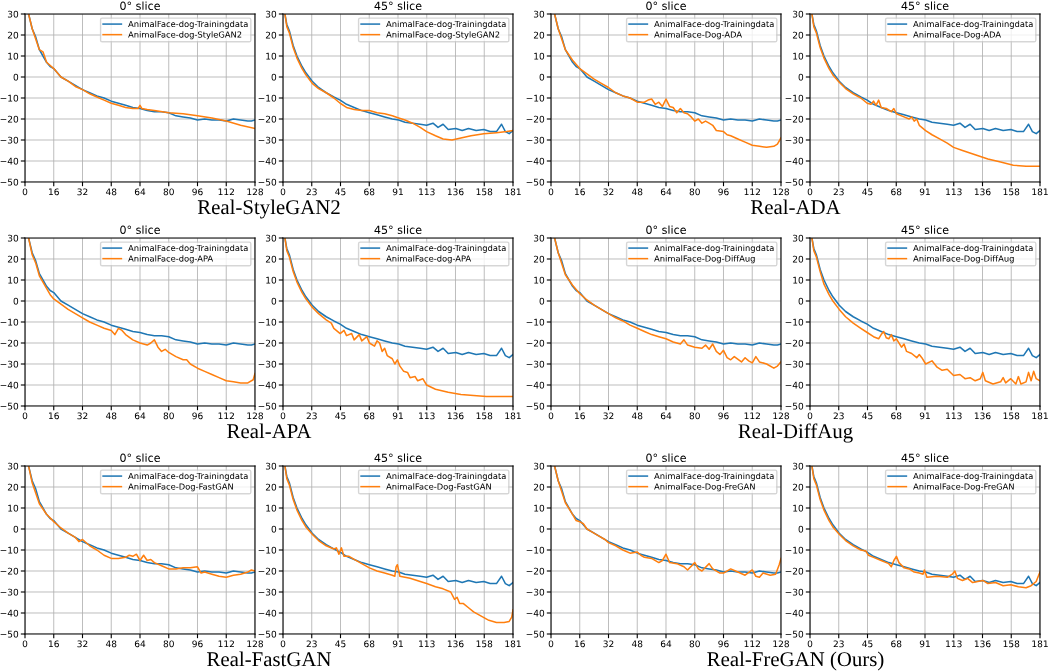 The image size is (1049, 672). What do you see at coordinates (1040, 192) in the screenshot?
I see `x-tick-label: 181` at bounding box center [1040, 192].